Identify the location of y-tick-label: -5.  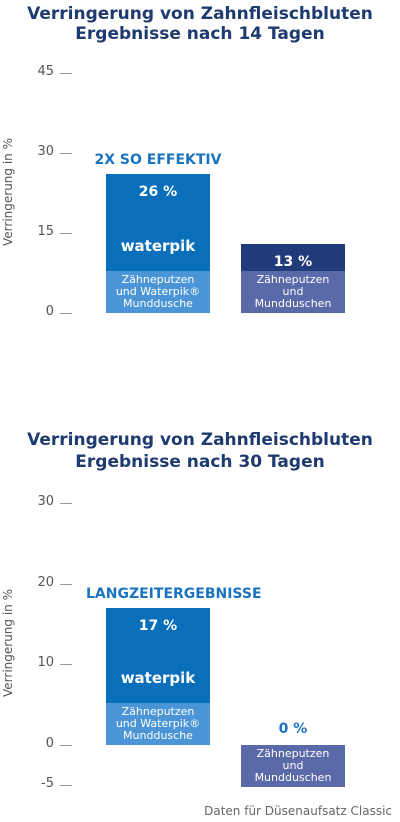
(47, 783).